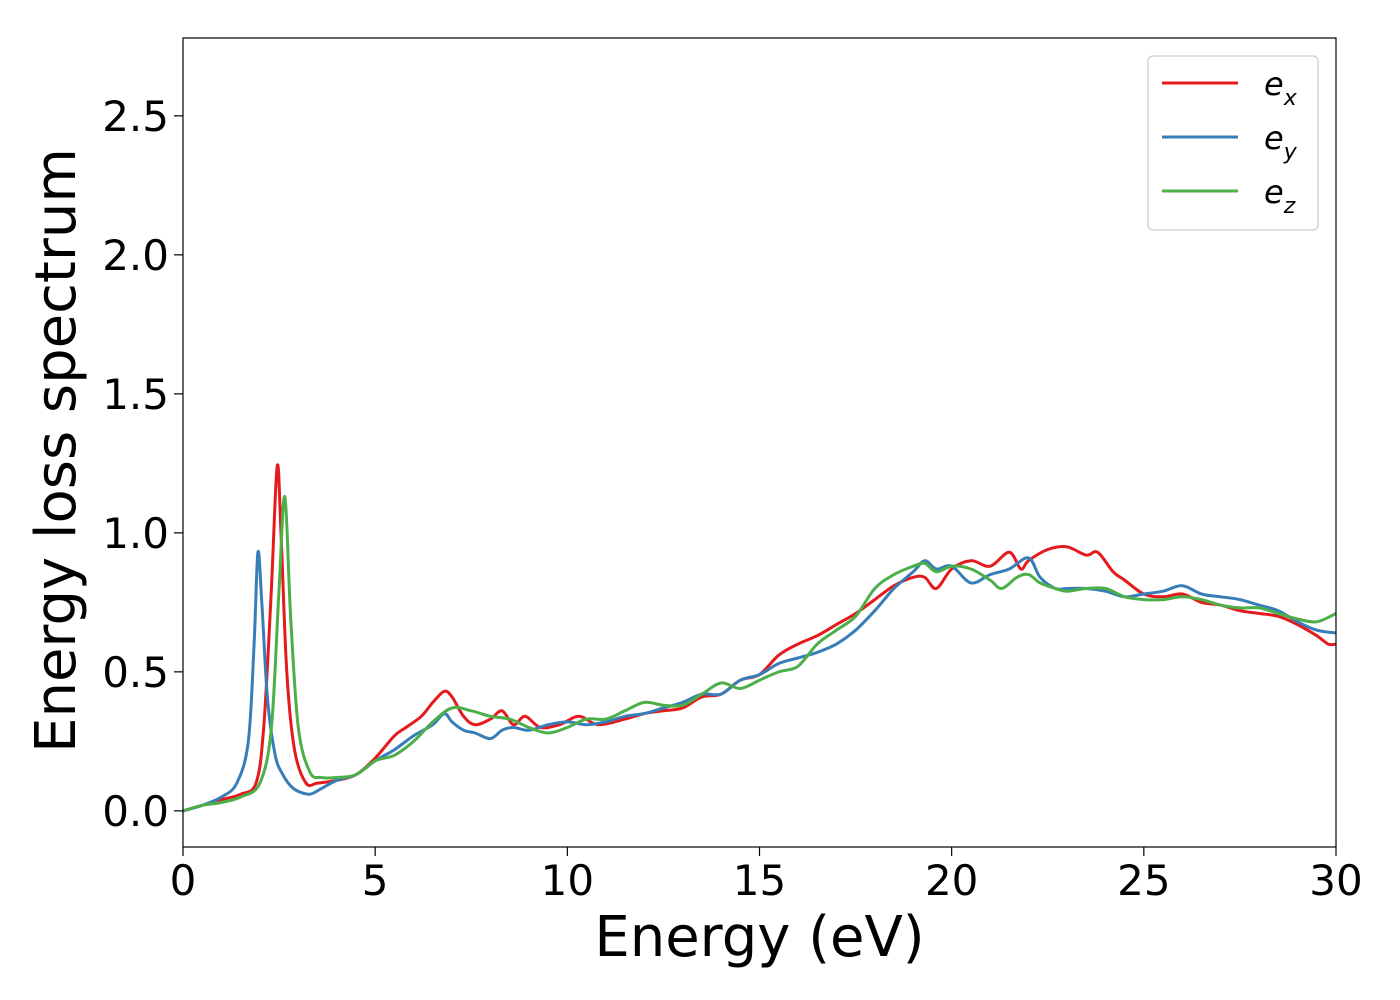  Describe the element at coordinates (135, 116) in the screenshot. I see `y-tick-label: 2.5` at that location.